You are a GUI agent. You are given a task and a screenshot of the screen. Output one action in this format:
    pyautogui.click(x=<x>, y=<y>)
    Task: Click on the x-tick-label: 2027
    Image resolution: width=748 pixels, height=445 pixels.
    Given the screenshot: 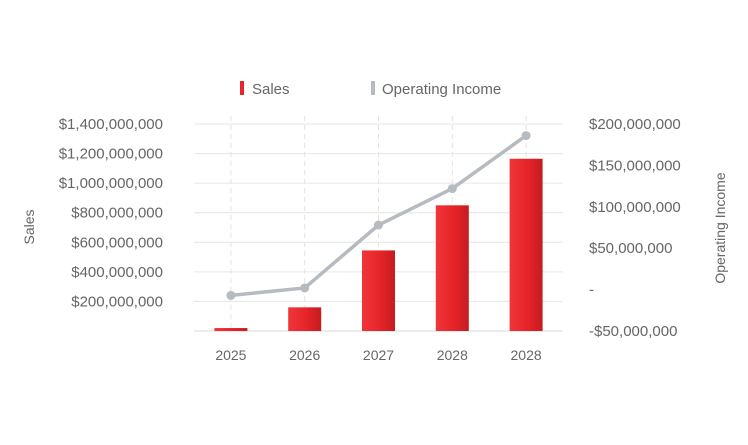 What is the action you would take?
    pyautogui.click(x=378, y=355)
    